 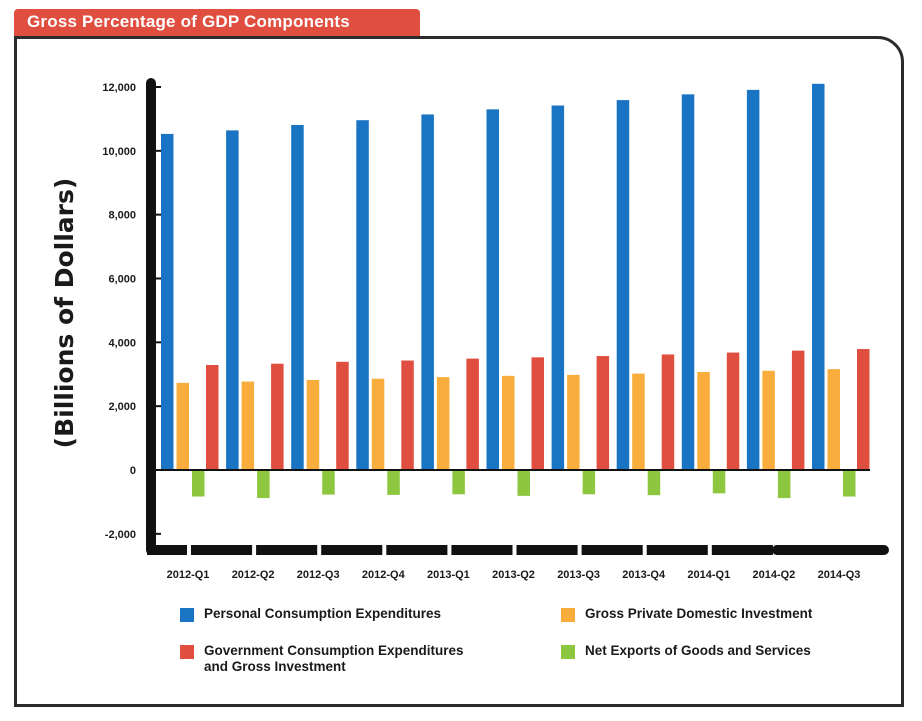 What do you see at coordinates (568, 615) in the screenshot?
I see `legend-swatch-gross-private-investment` at bounding box center [568, 615].